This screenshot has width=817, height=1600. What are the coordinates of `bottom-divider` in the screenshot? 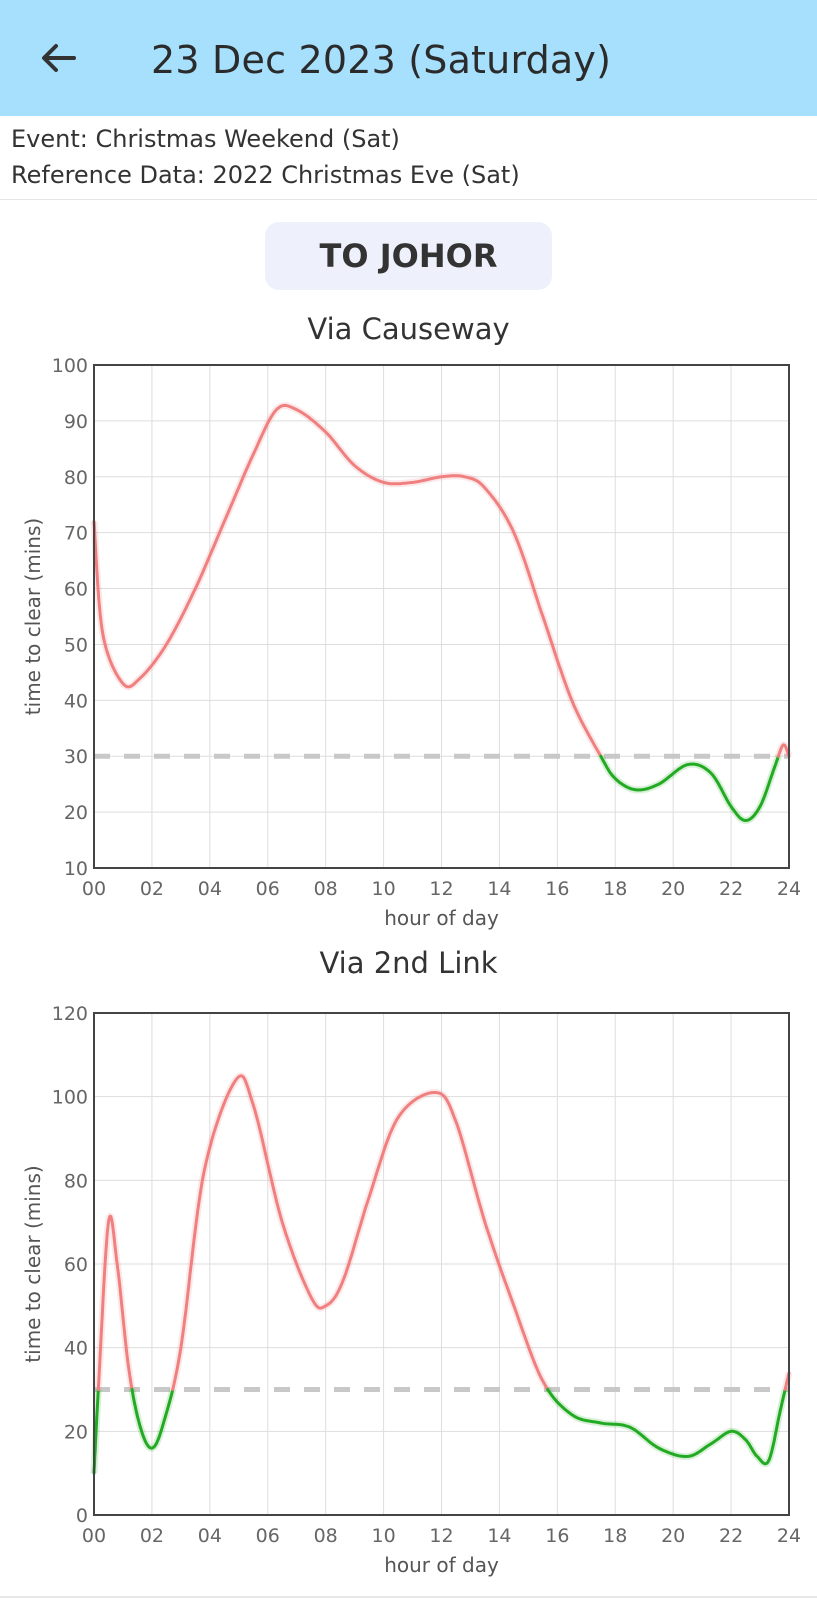 It's located at (408, 1597).